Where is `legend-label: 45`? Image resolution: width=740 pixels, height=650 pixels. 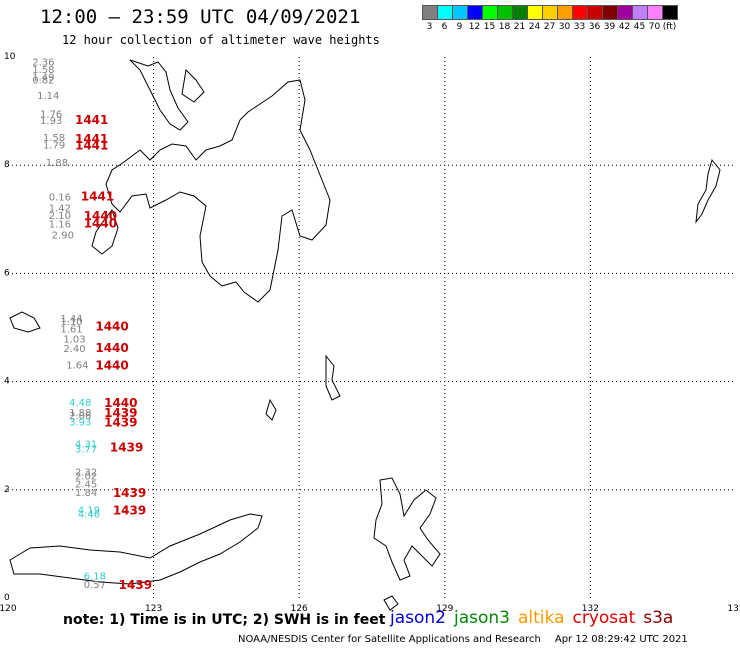
legend-label: 45 is located at coordinates (639, 27).